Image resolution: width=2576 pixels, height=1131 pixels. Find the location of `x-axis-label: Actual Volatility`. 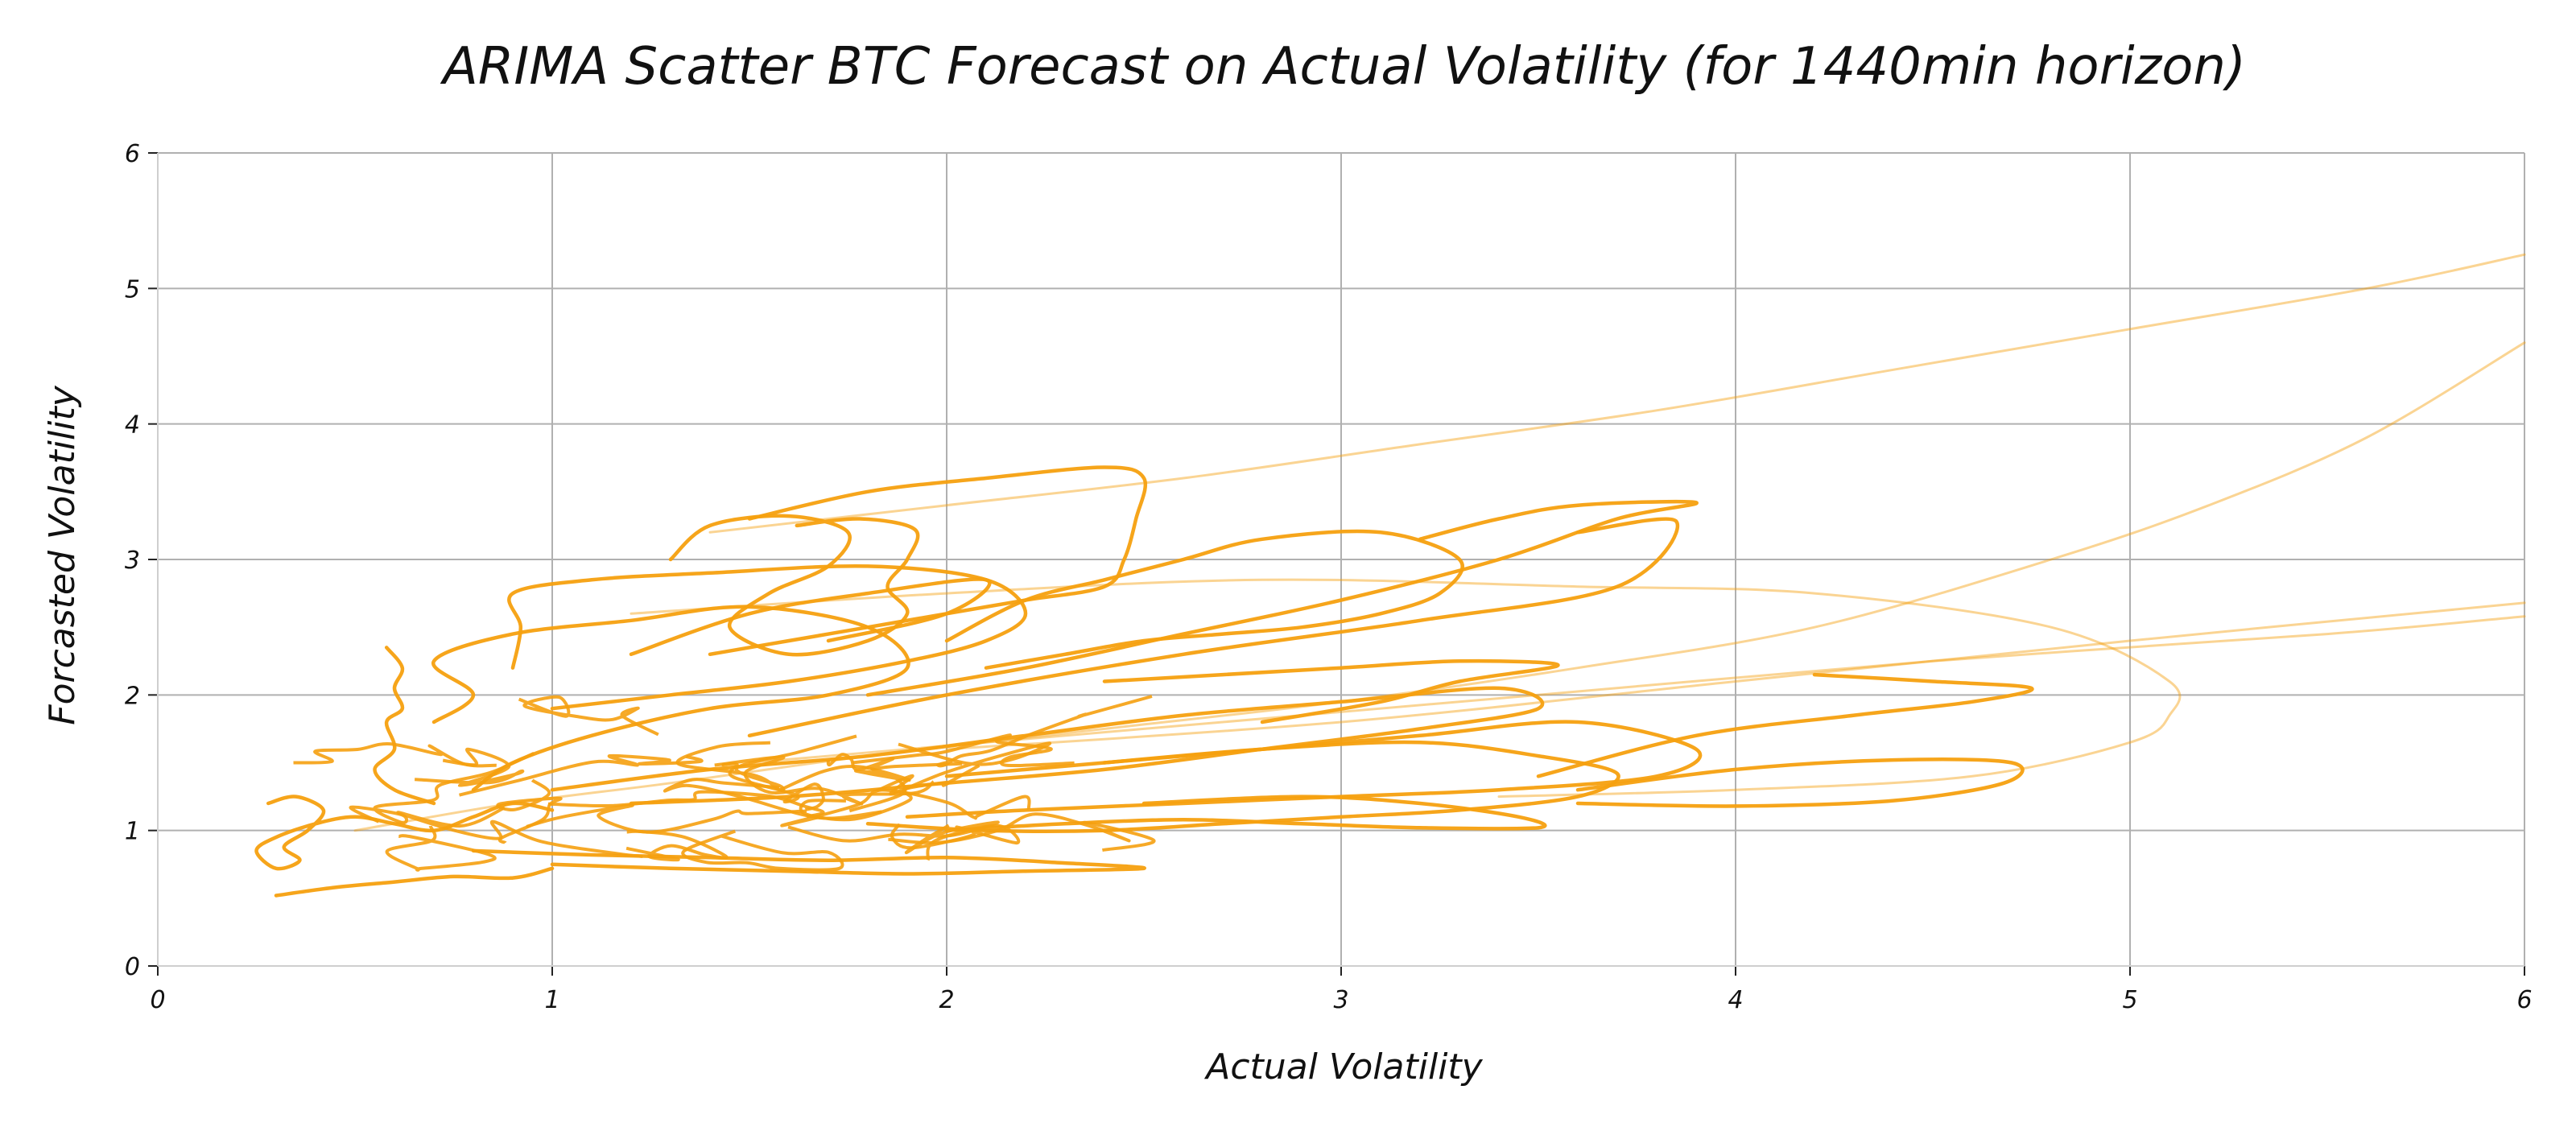

x-axis-label: Actual Volatility is located at coordinates (1343, 1067).